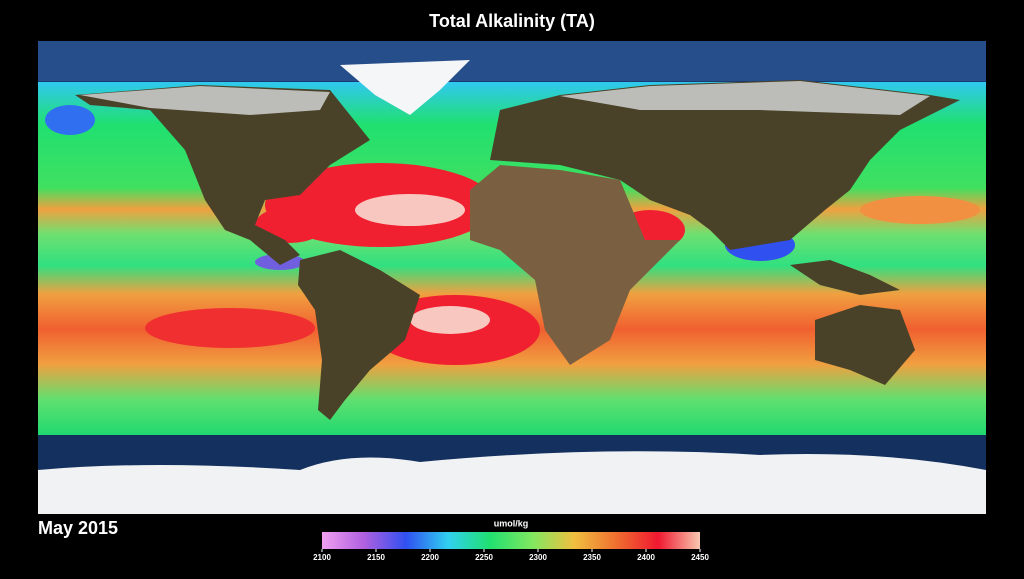 The image size is (1024, 579). I want to click on colorbar-tick-label: 2350, so click(592, 557).